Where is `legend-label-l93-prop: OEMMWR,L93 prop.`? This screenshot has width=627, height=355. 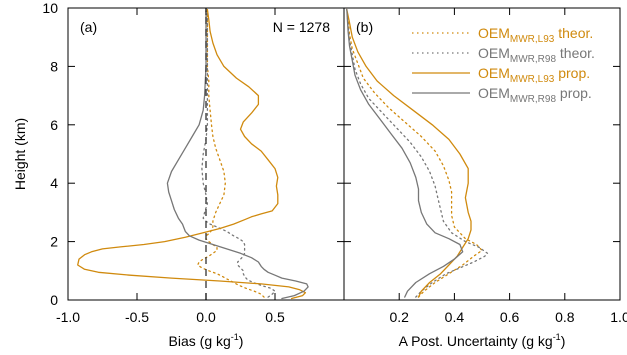
legend-label-l93-prop: OEMMWR,L93 prop. is located at coordinates (534, 75).